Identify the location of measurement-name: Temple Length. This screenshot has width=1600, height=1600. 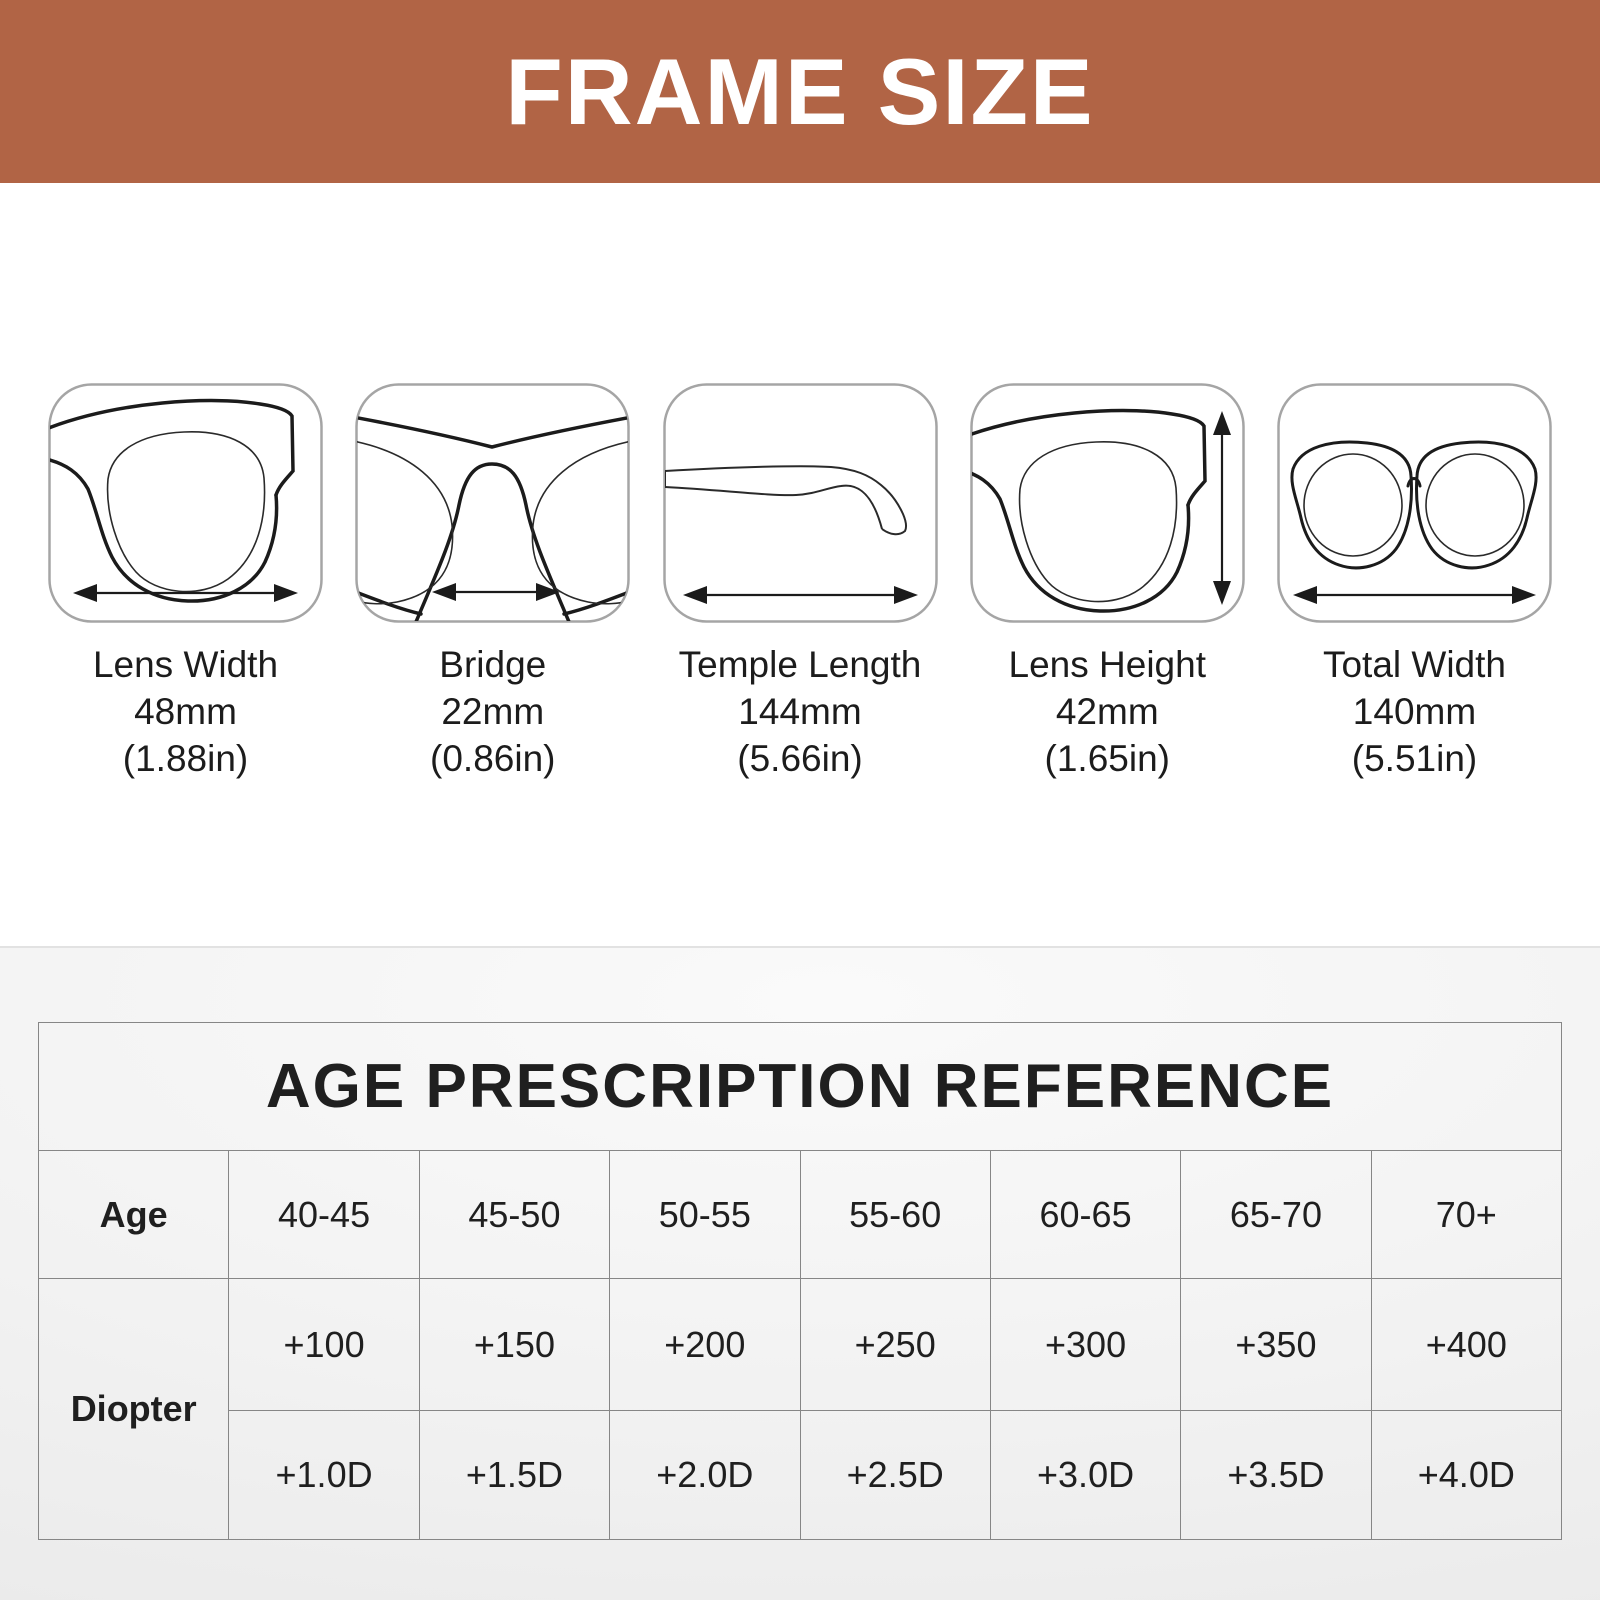
(800, 664).